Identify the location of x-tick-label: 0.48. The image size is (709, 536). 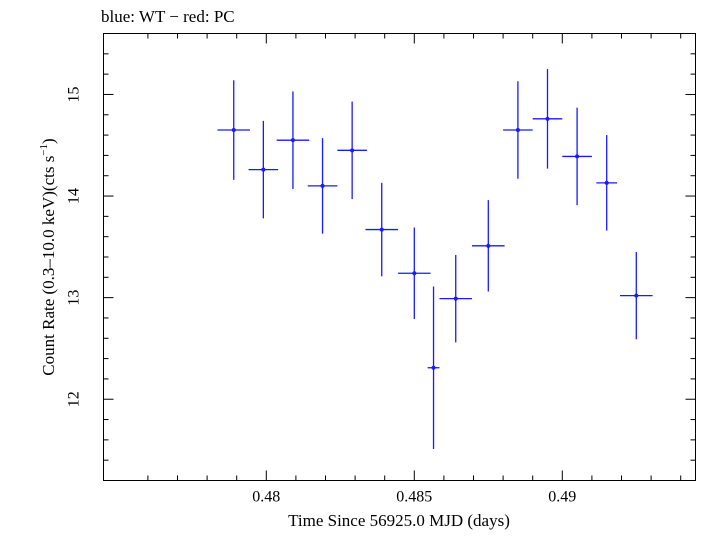
(266, 497).